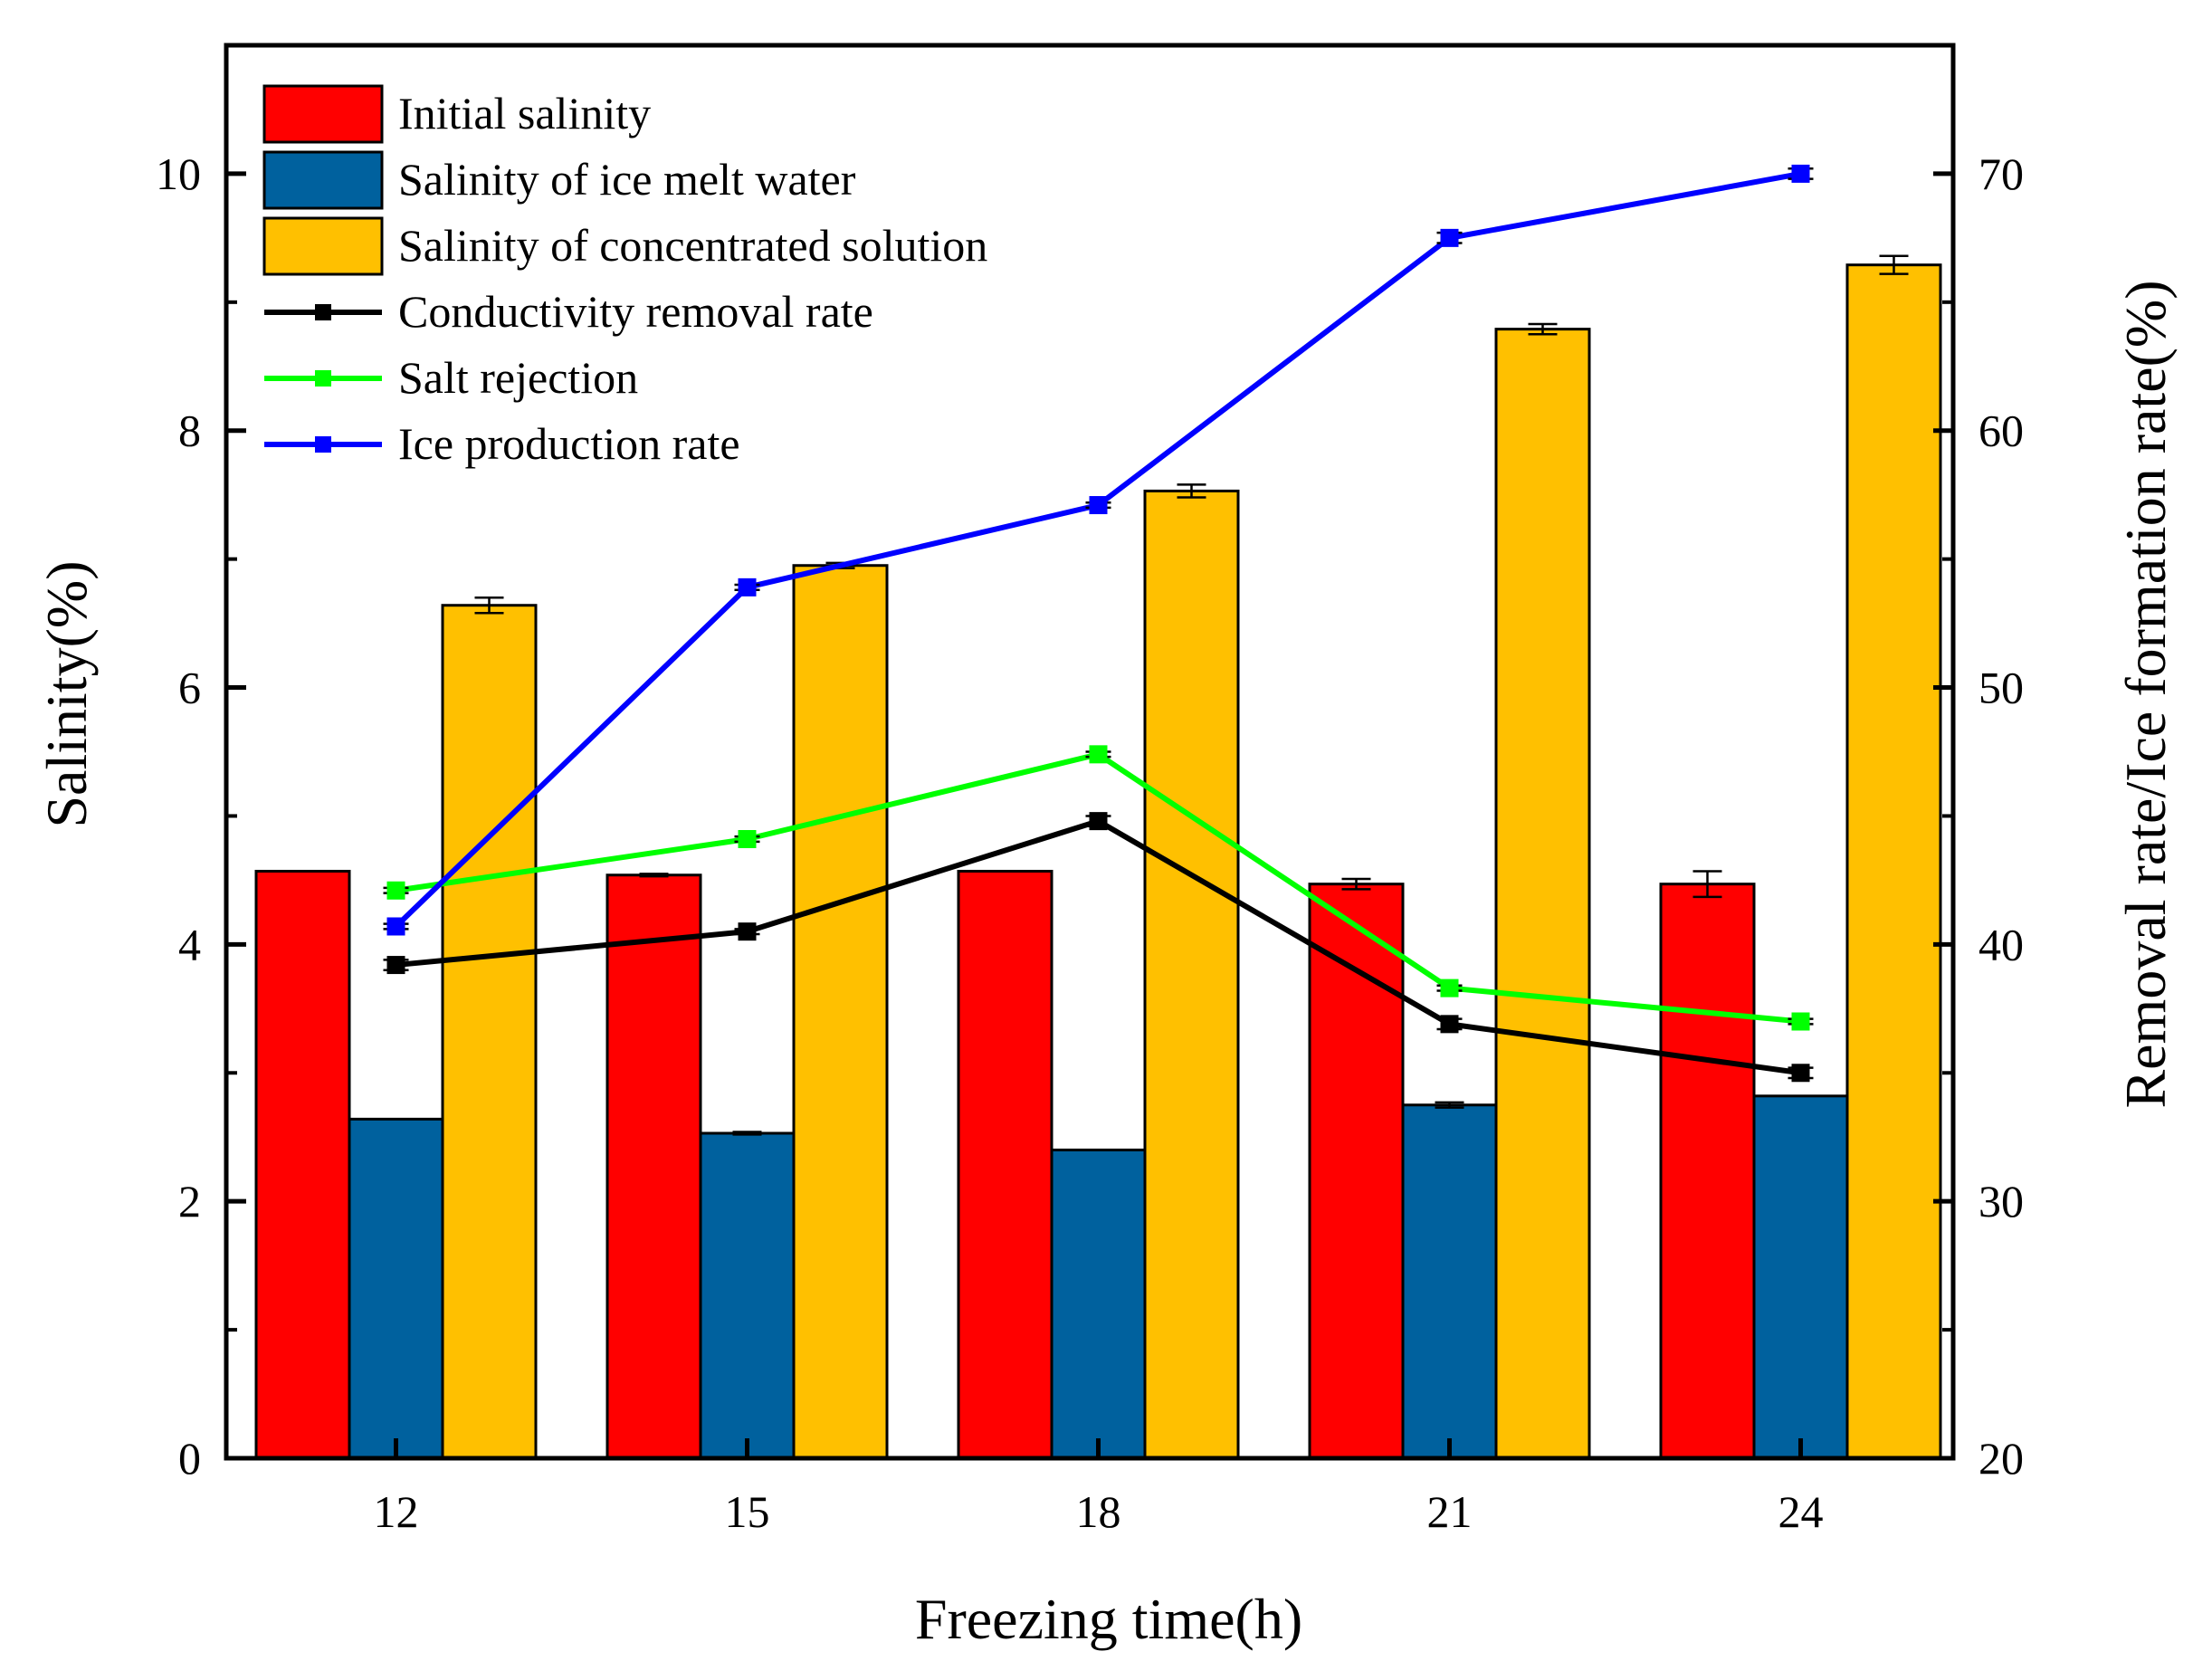  Describe the element at coordinates (1098, 1304) in the screenshot. I see `bar-s1-c2` at that location.